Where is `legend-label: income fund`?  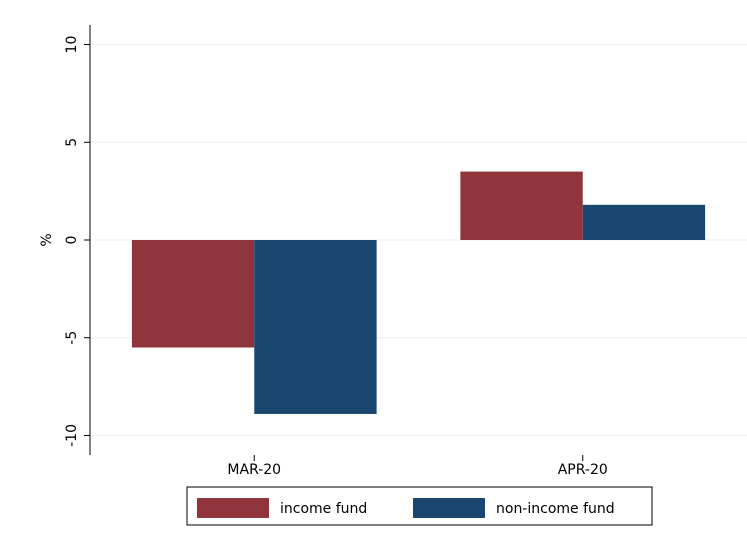 legend-label: income fund is located at coordinates (323, 509).